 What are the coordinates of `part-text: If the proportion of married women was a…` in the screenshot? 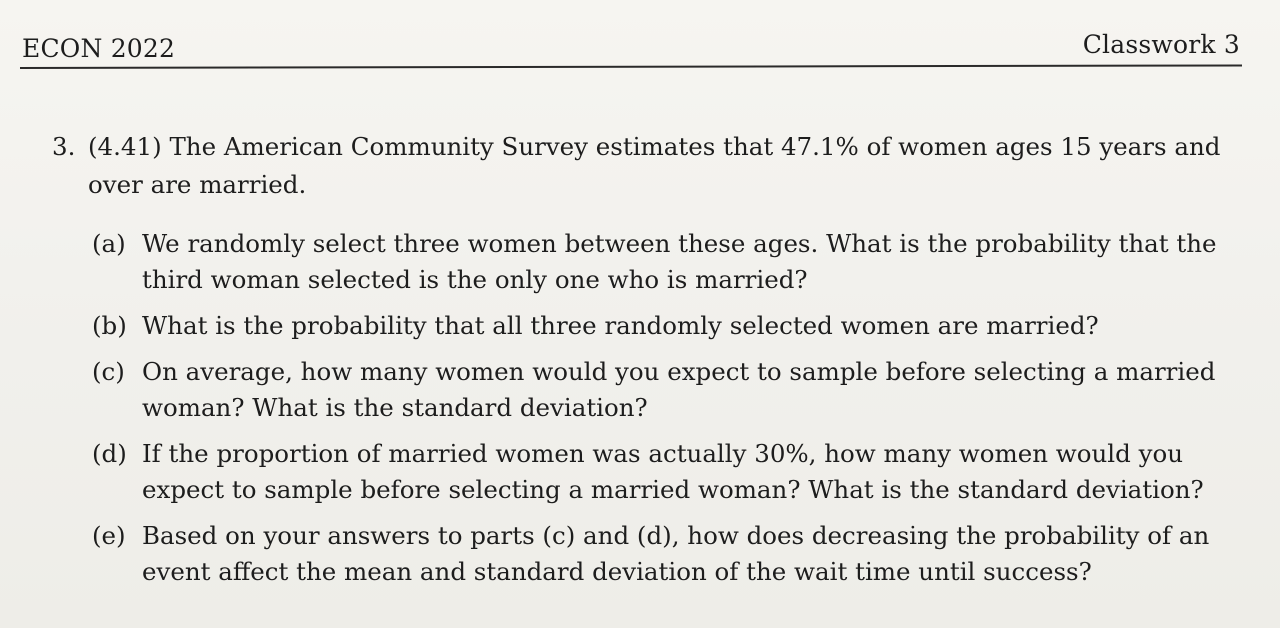 It's located at (673, 471).